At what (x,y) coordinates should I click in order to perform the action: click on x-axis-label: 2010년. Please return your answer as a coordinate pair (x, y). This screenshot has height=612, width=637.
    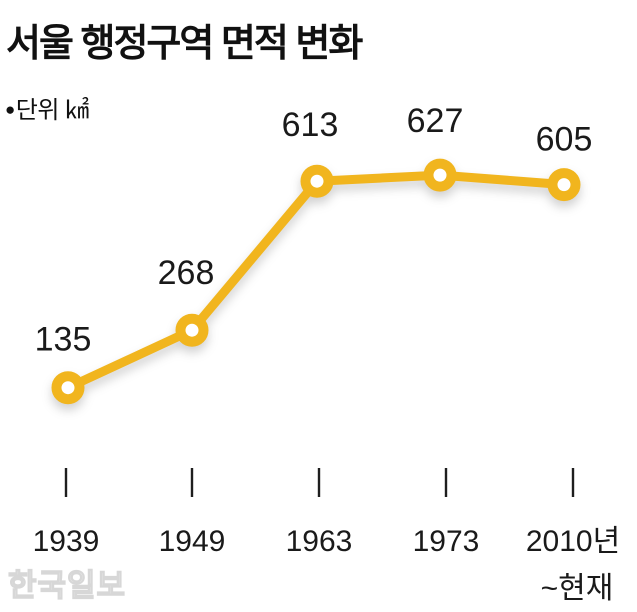
    Looking at the image, I should click on (573, 541).